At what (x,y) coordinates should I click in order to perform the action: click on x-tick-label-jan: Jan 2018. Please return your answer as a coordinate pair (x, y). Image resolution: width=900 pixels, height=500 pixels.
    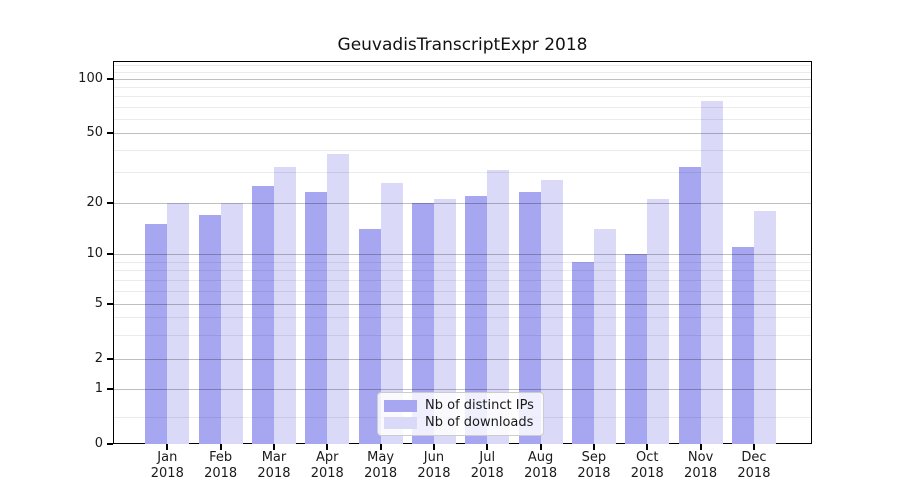
    Looking at the image, I should click on (167, 466).